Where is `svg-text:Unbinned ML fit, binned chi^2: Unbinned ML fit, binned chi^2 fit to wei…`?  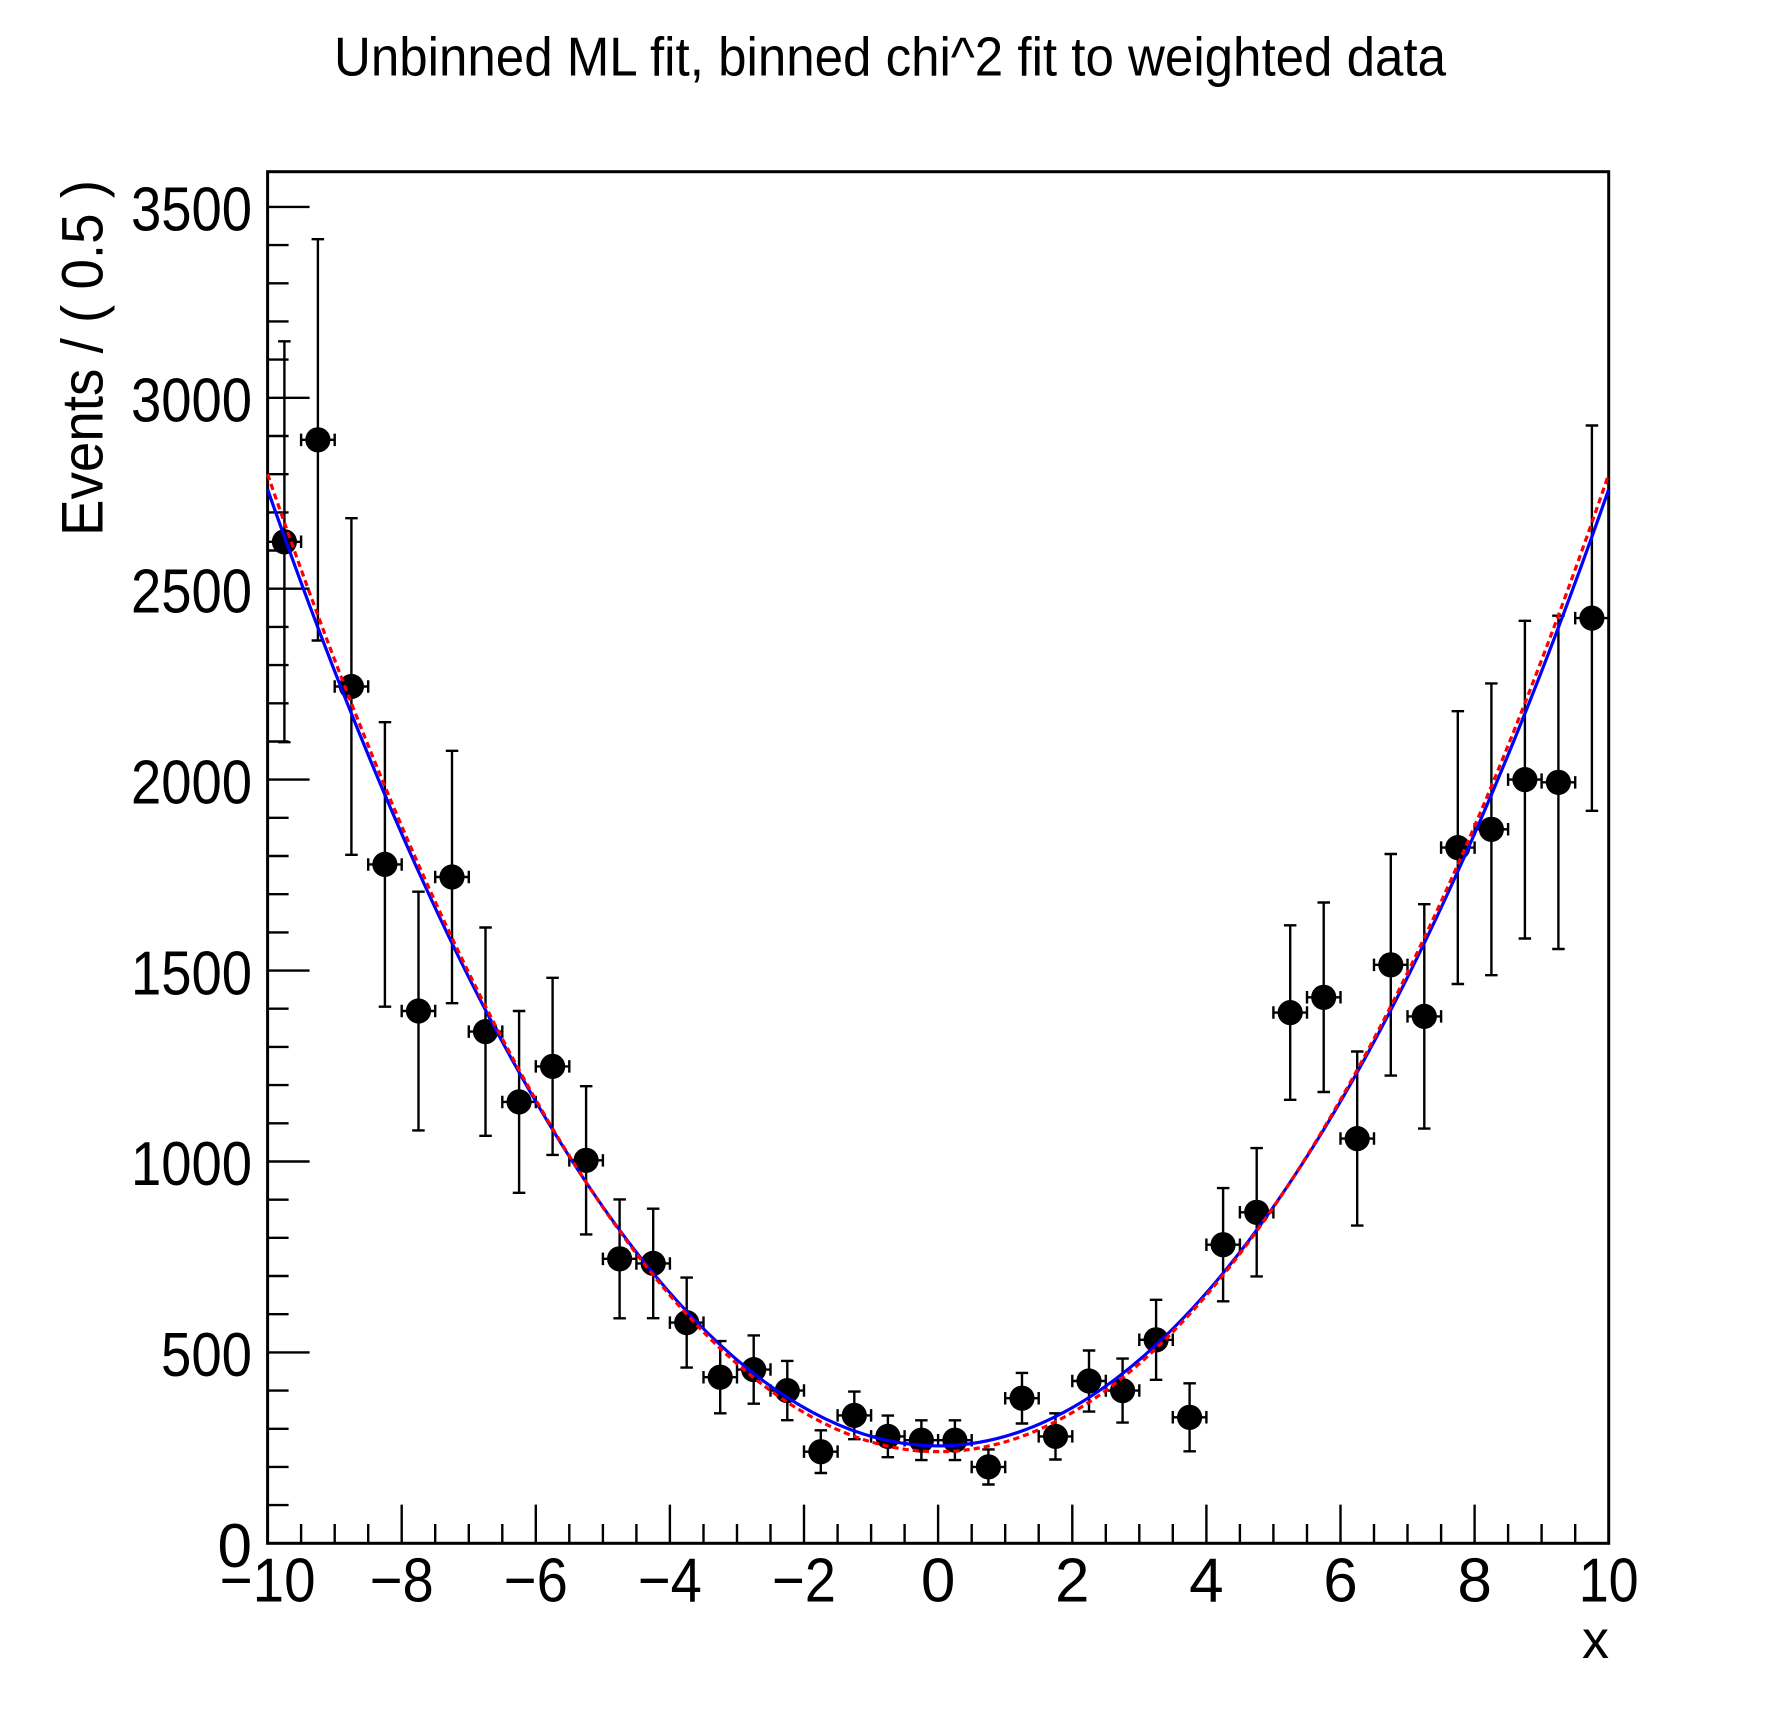 svg-text:Unbinned ML fit, binned chi^2: Unbinned ML fit, binned chi^2 fit to wei… is located at coordinates (890, 57).